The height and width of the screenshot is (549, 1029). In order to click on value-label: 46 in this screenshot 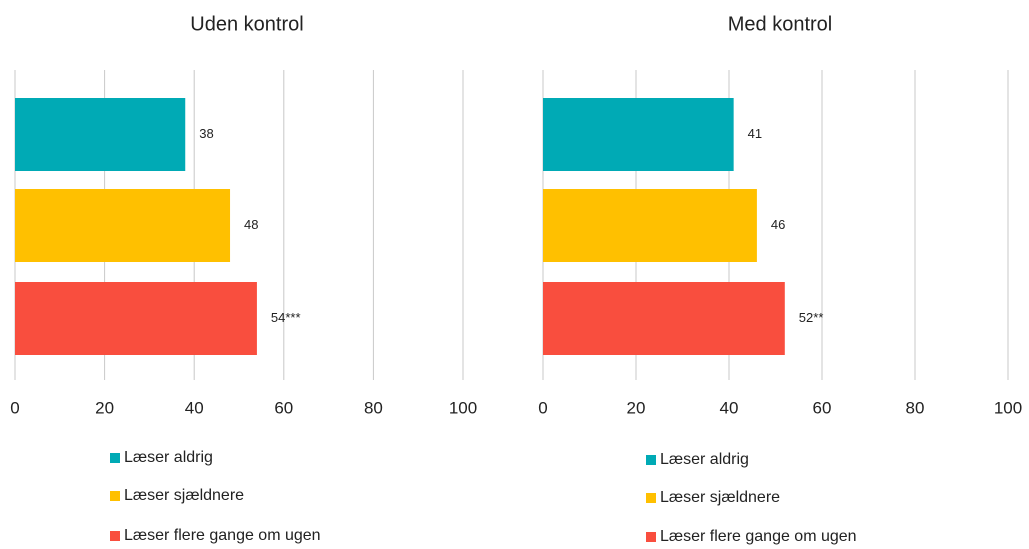, I will do `click(778, 224)`.